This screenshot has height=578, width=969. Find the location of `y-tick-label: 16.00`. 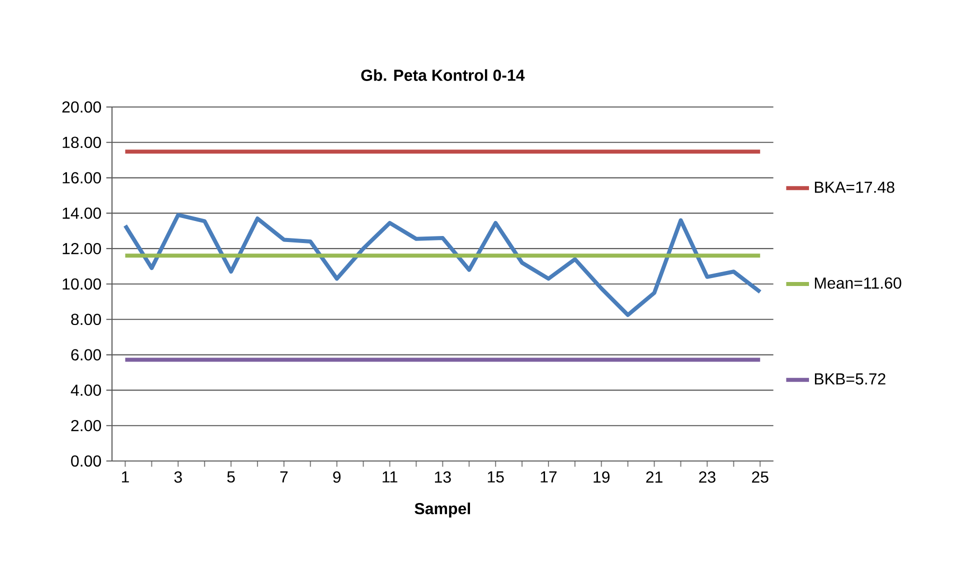

y-tick-label: 16.00 is located at coordinates (81, 178).